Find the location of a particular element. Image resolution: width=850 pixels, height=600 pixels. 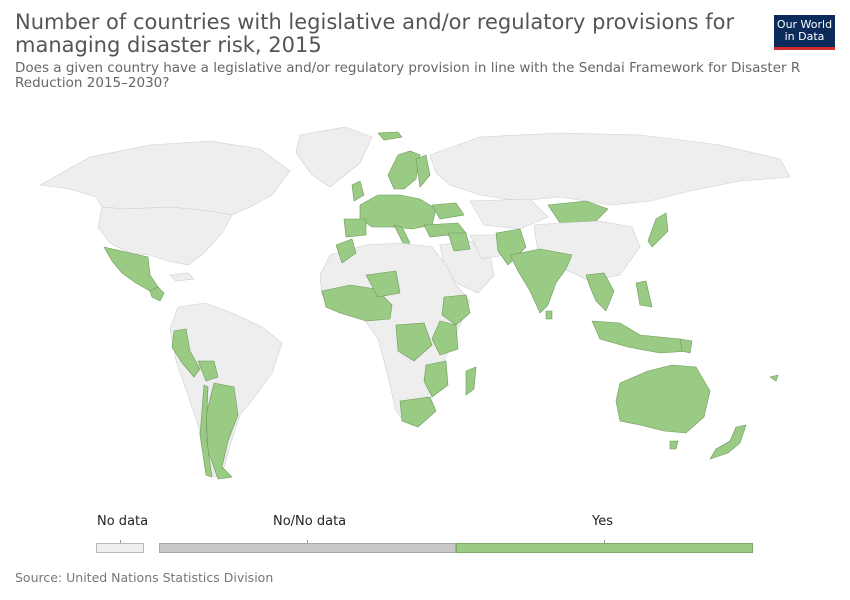

country-iceland is located at coordinates (390, 136).